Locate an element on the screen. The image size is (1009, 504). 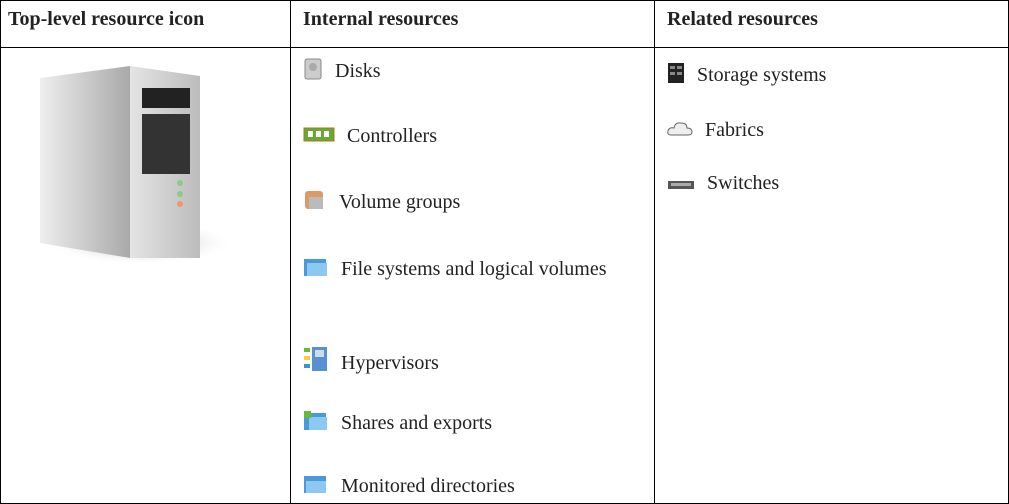
item-label: Fabrics is located at coordinates (734, 130).